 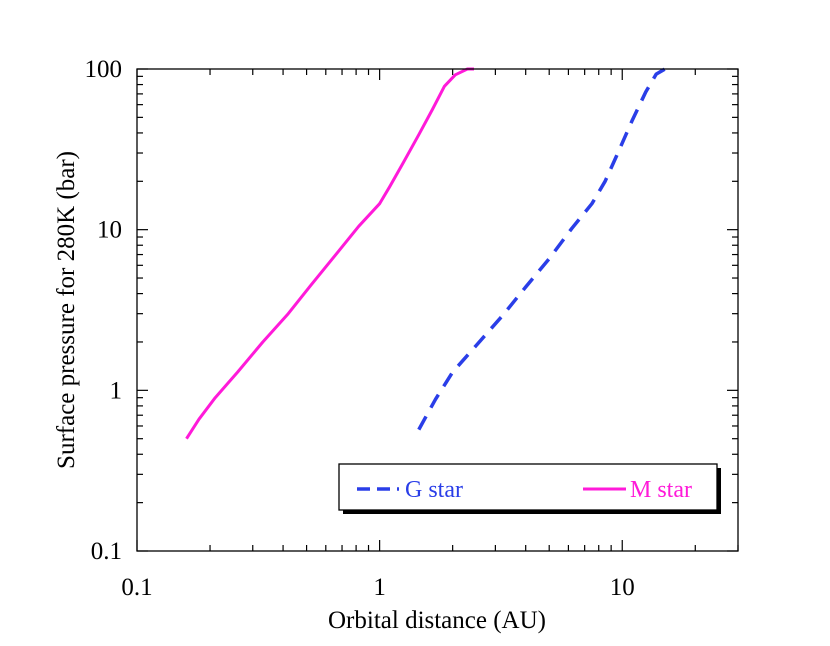 What do you see at coordinates (136, 587) in the screenshot?
I see `x-tick-label: 0.1` at bounding box center [136, 587].